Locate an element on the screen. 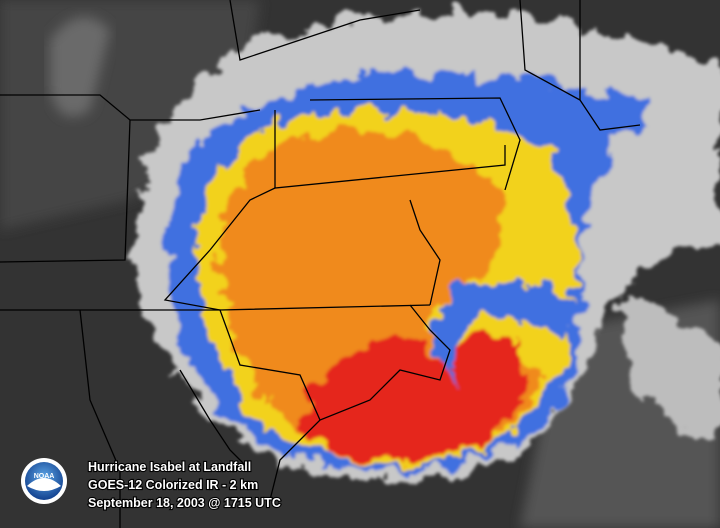 This screenshot has width=720, height=528. noaa-logo: NOAA is located at coordinates (44, 481).